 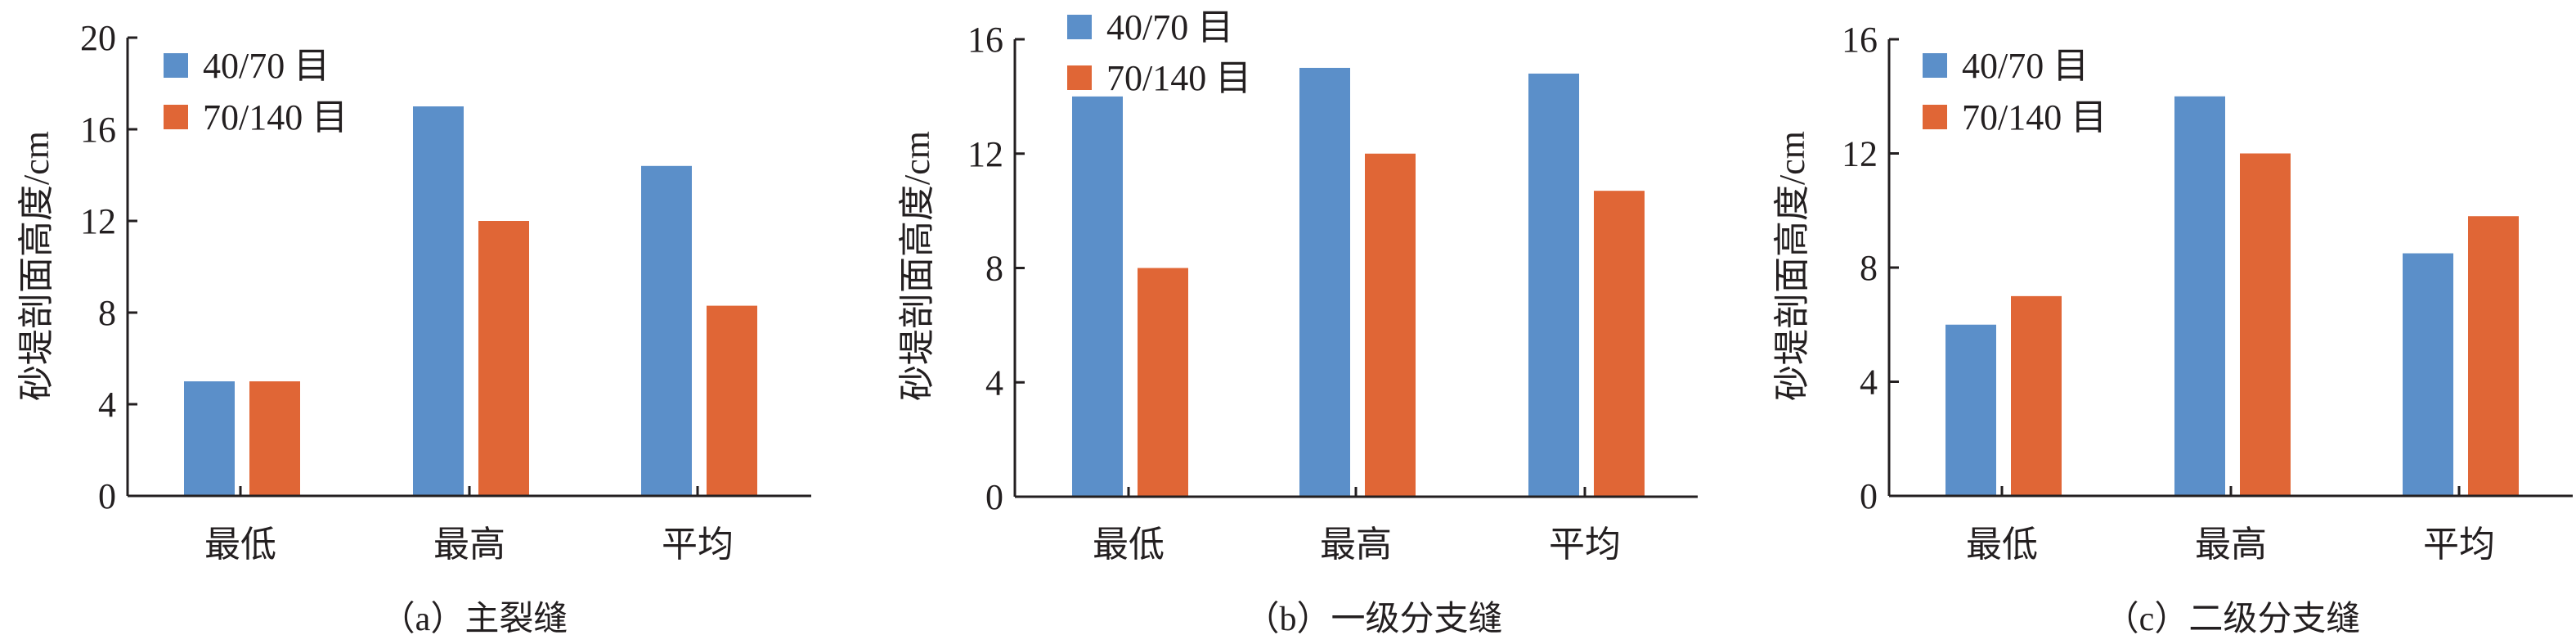 I want to click on chart-caption: （c）二级分支缝, so click(x=2233, y=619).